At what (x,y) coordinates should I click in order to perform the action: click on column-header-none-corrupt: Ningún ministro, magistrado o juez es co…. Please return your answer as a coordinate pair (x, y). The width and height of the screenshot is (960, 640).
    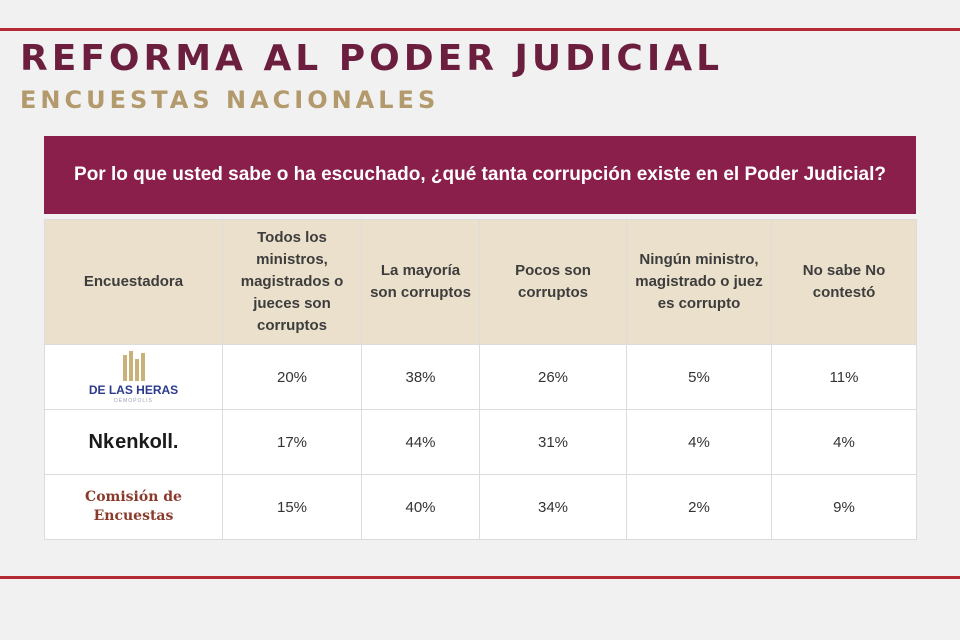
    Looking at the image, I should click on (699, 282).